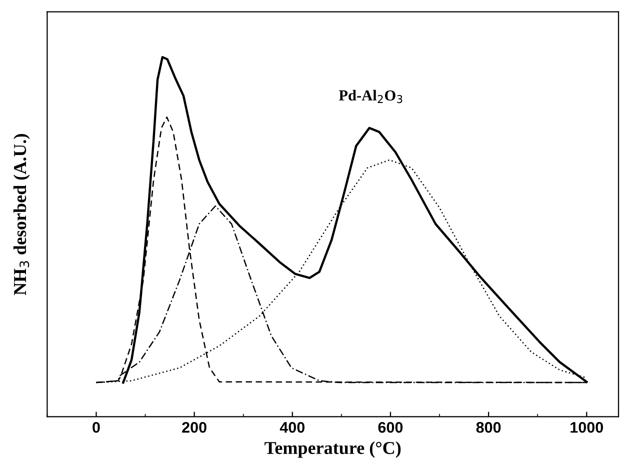 The height and width of the screenshot is (473, 621). I want to click on x-tick-label: 800, so click(488, 427).